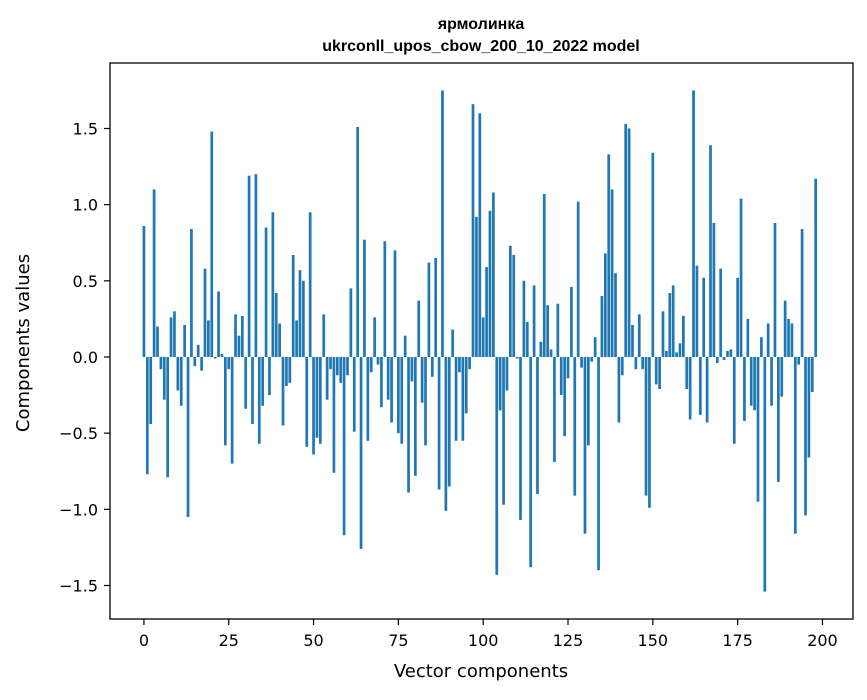  Describe the element at coordinates (144, 640) in the screenshot. I see `x-tick-label: 0` at that location.